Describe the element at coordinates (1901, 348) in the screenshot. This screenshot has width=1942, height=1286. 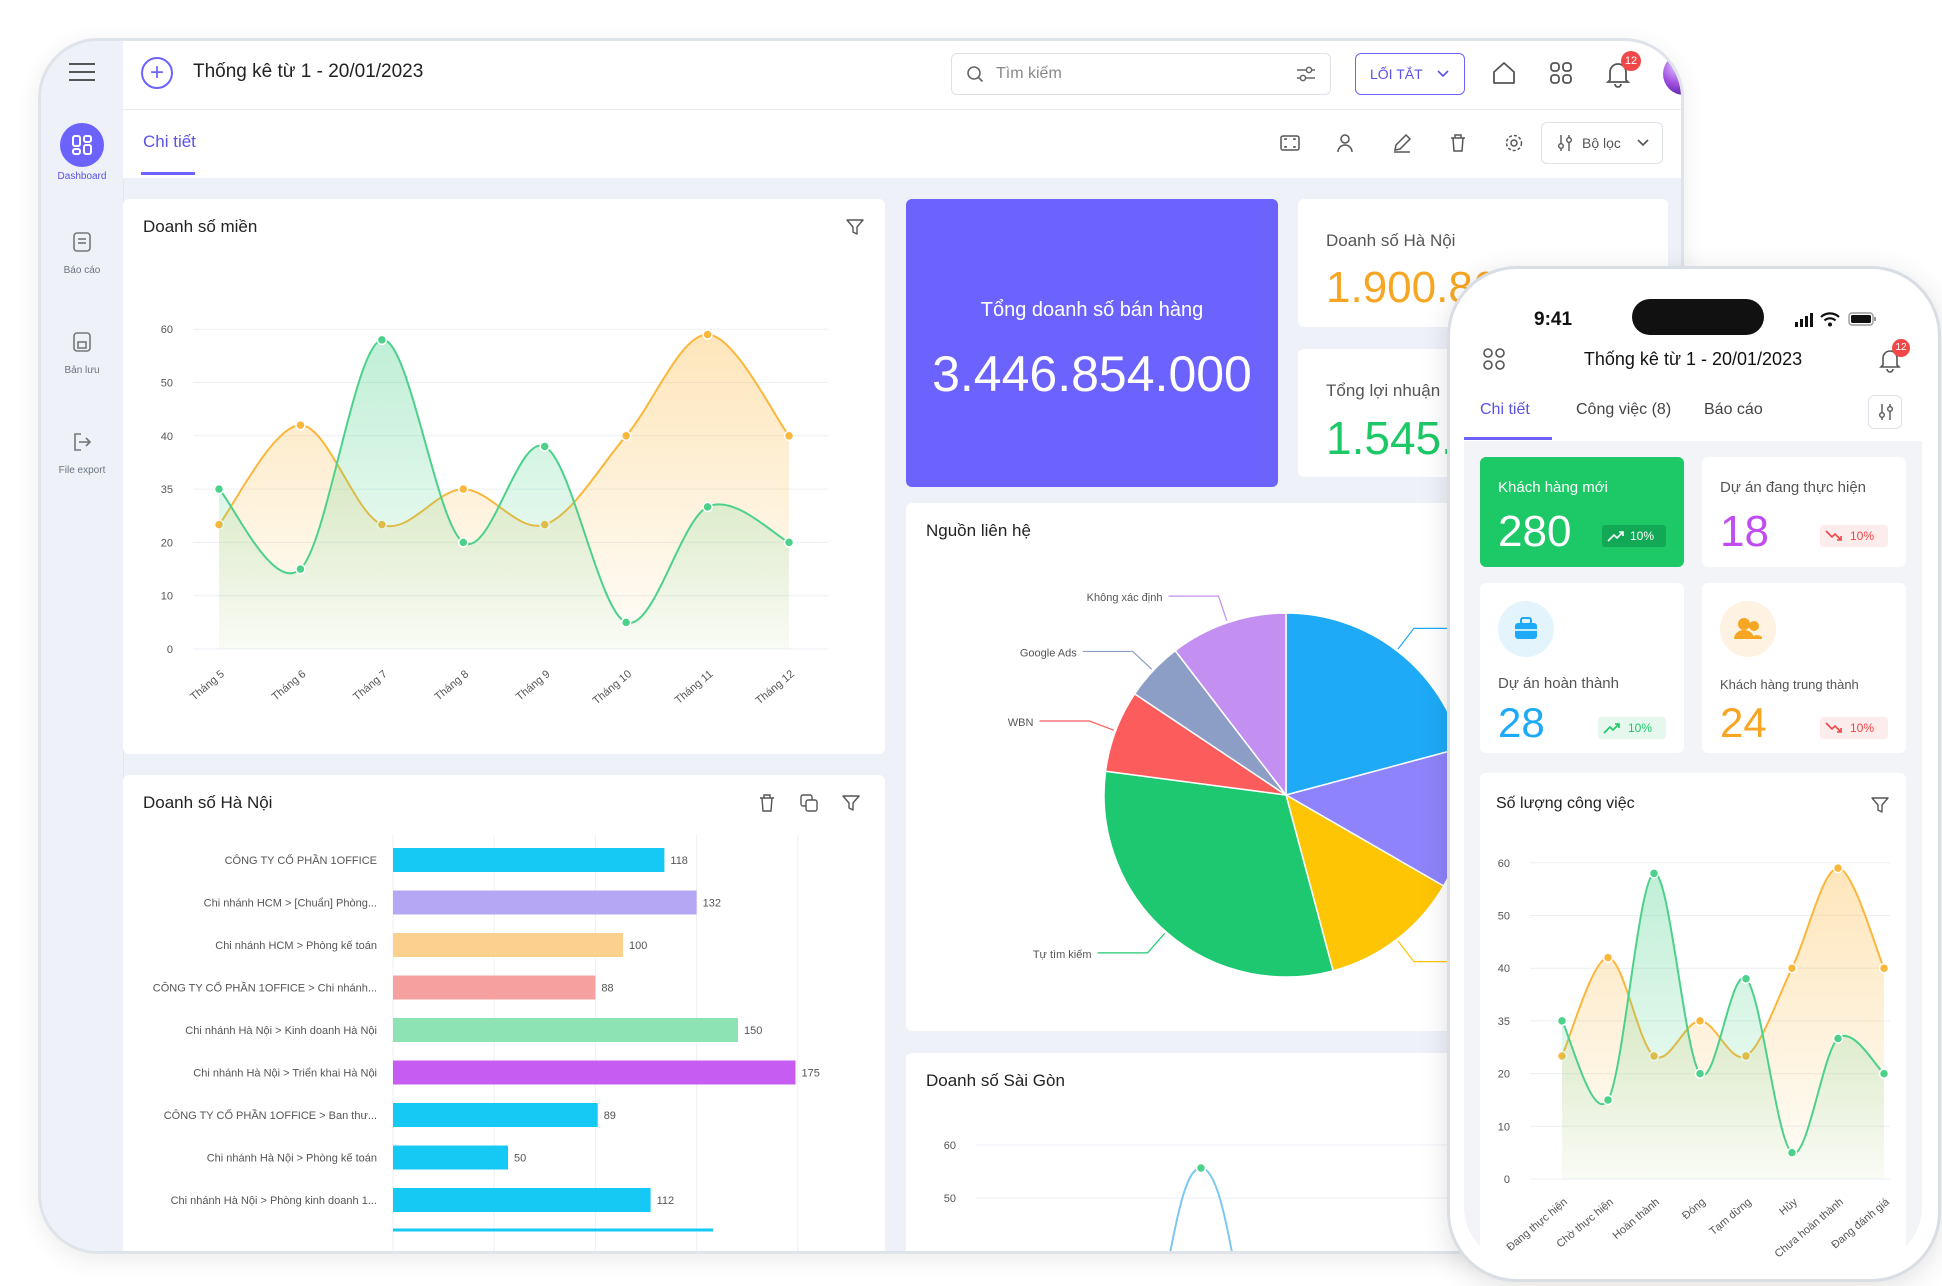
I see `notification-badge: 12` at that location.